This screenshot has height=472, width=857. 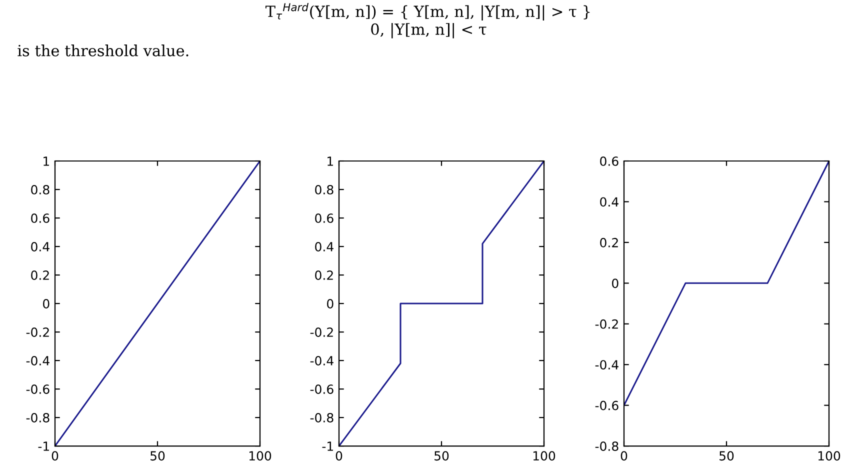 I want to click on text: is the threshold value., so click(x=103, y=50).